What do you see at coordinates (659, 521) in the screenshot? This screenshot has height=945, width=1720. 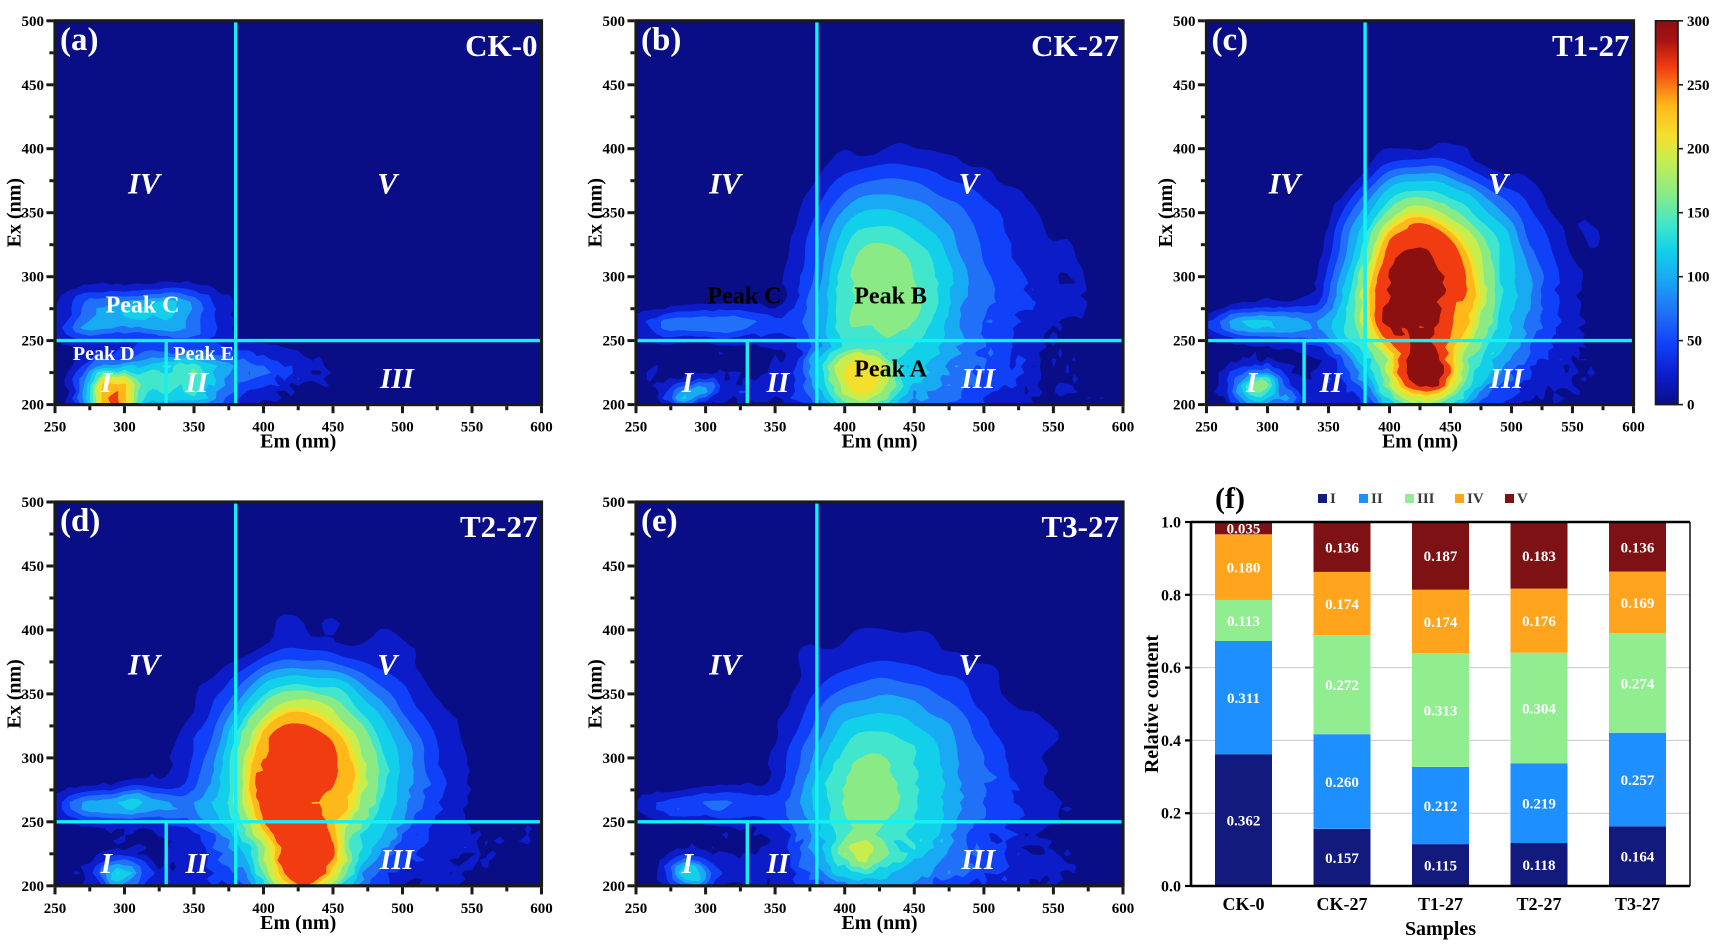 I see `svg-text: (e)` at bounding box center [659, 521].